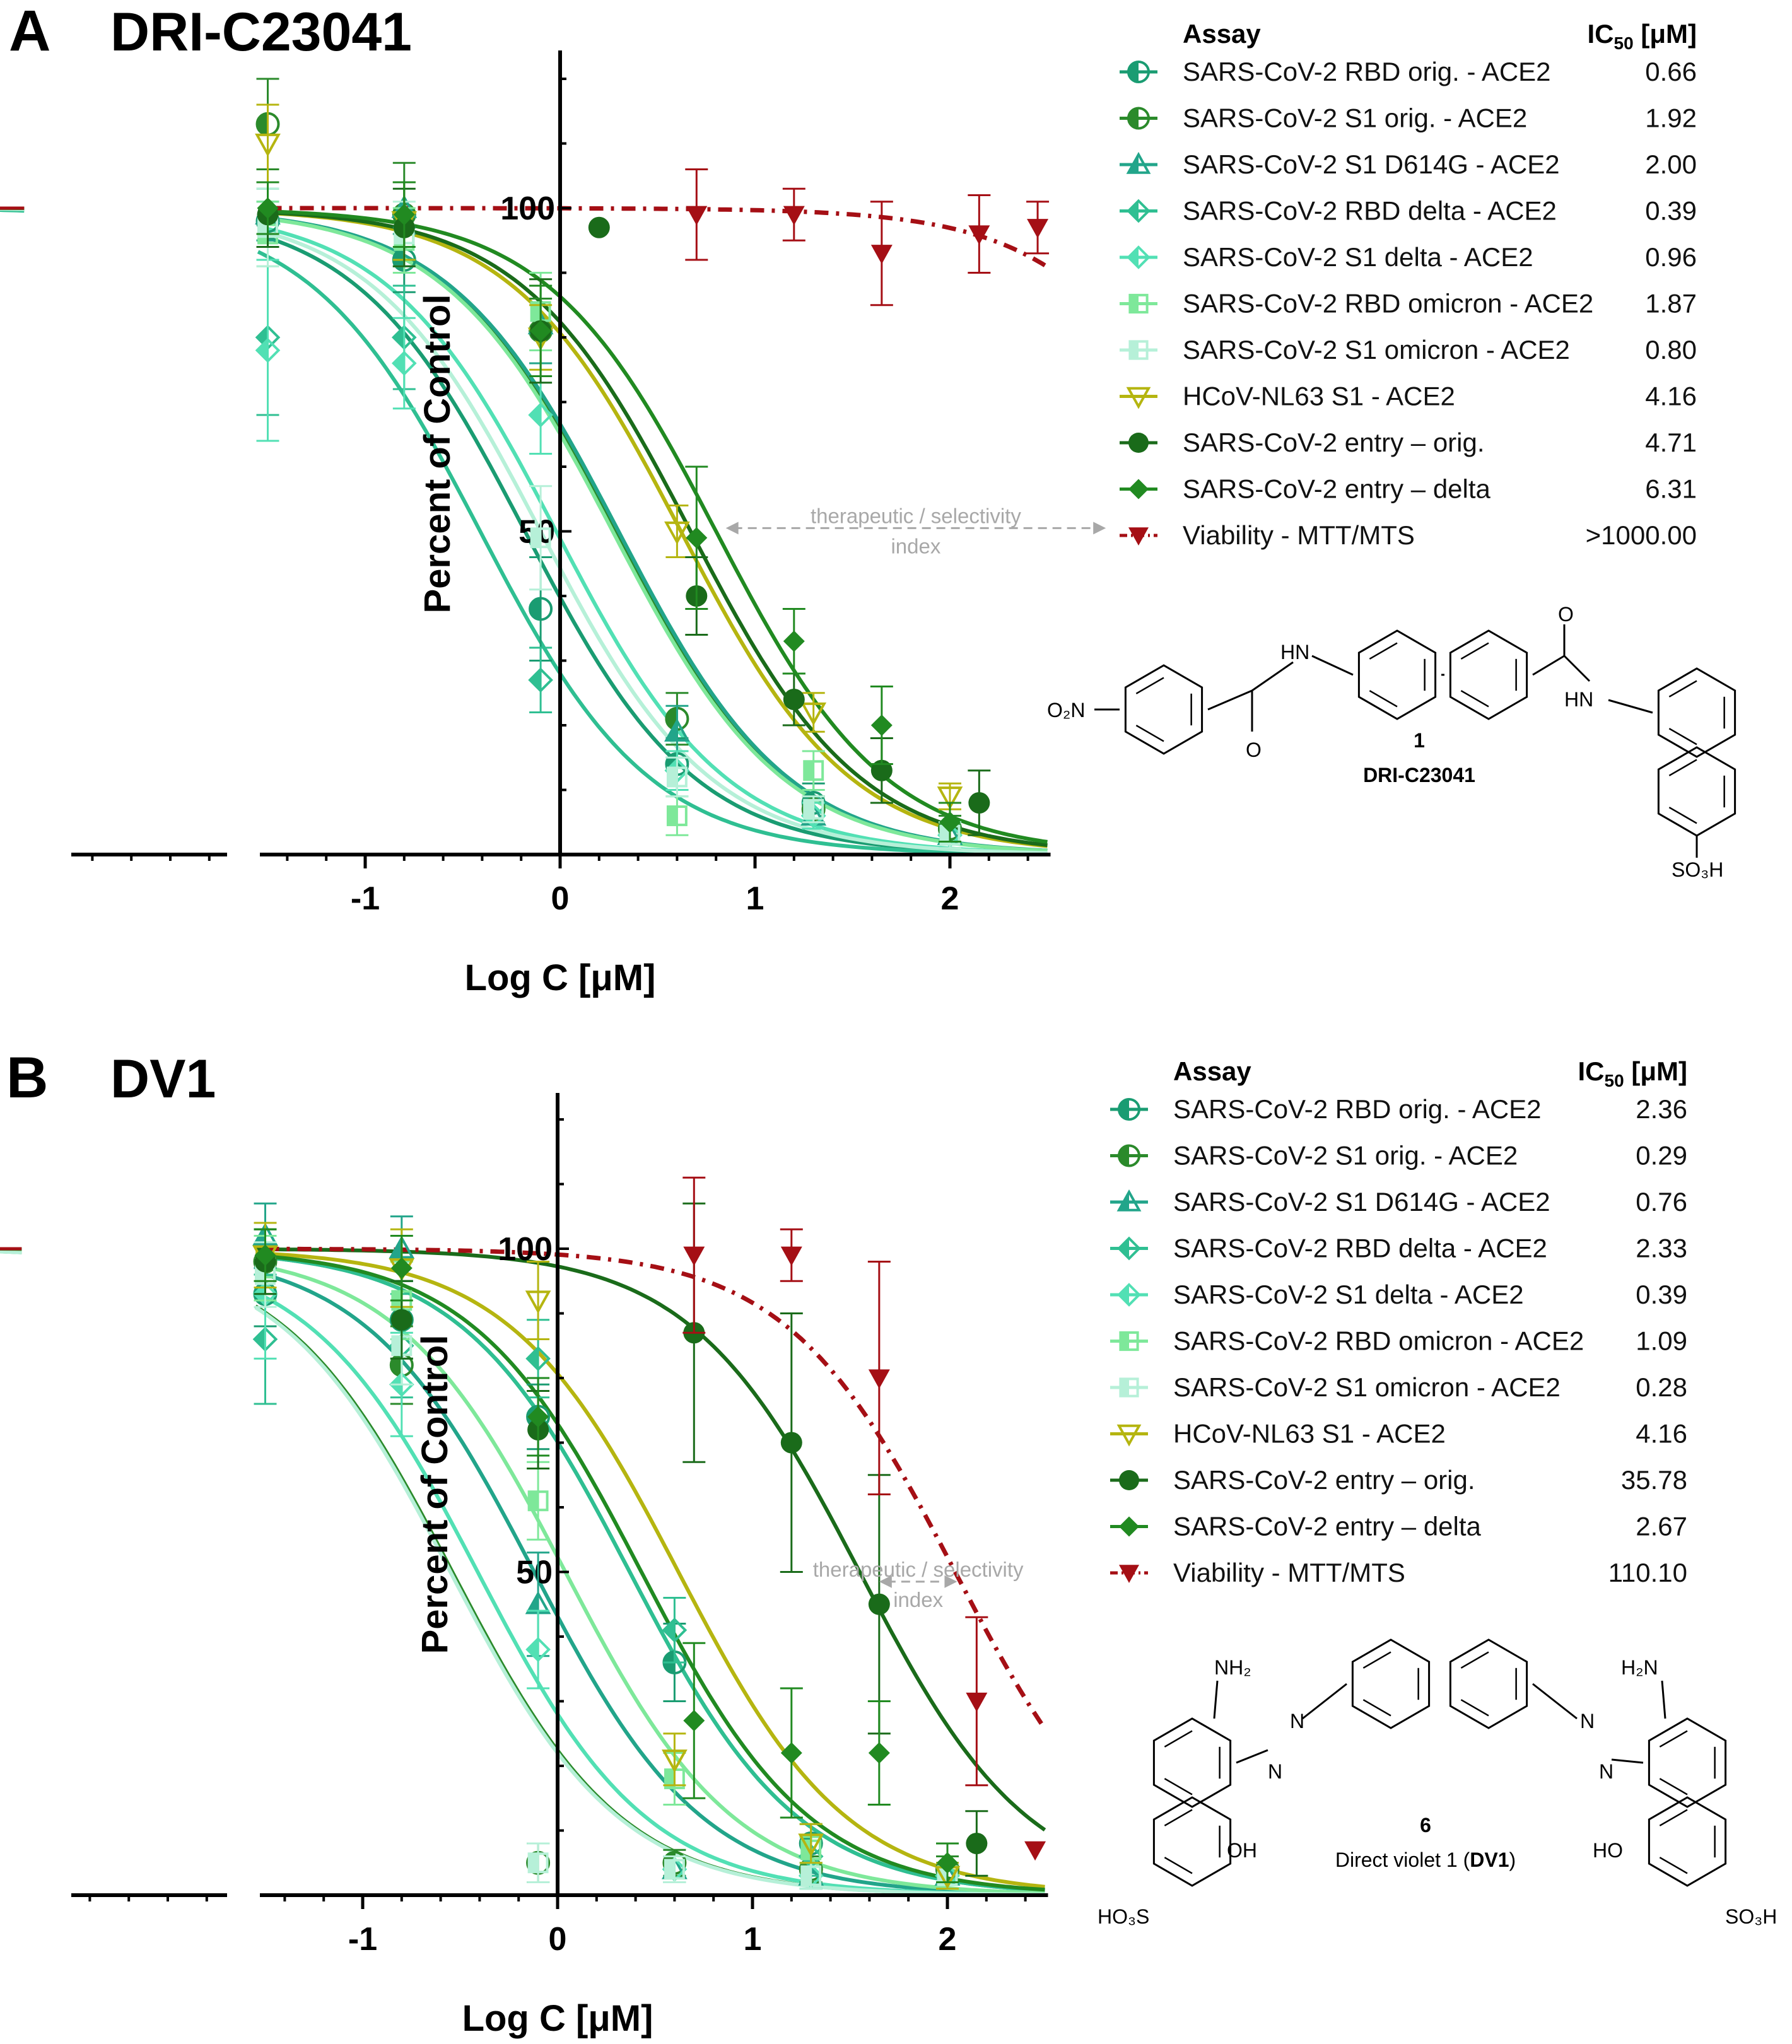 The image size is (1792, 2044). I want to click on x-tick-label: -1, so click(362, 1940).